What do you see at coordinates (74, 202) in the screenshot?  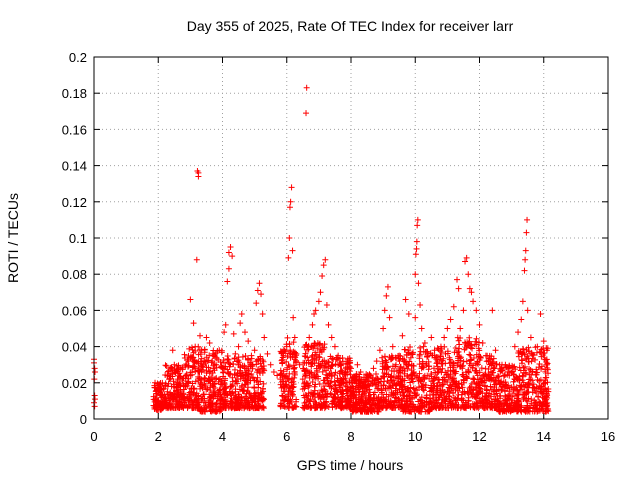 I see `y-tick-label: 0.12` at bounding box center [74, 202].